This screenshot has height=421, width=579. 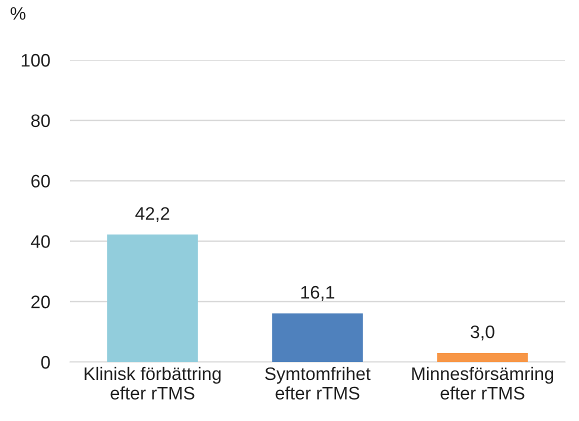 I want to click on y-axis-title: %, so click(x=18, y=13).